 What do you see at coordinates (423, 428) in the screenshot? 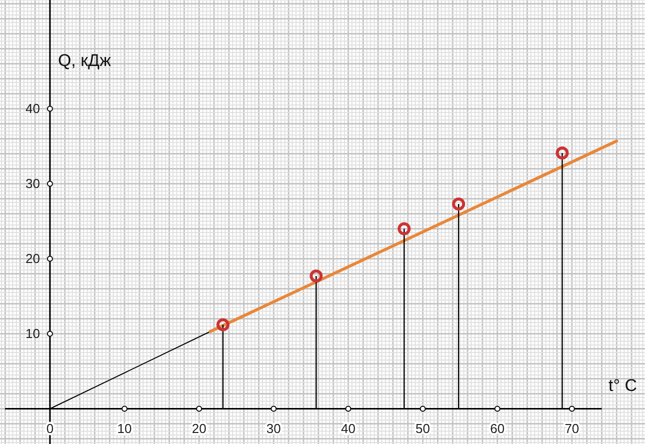
I see `x-tick-label: 50` at bounding box center [423, 428].